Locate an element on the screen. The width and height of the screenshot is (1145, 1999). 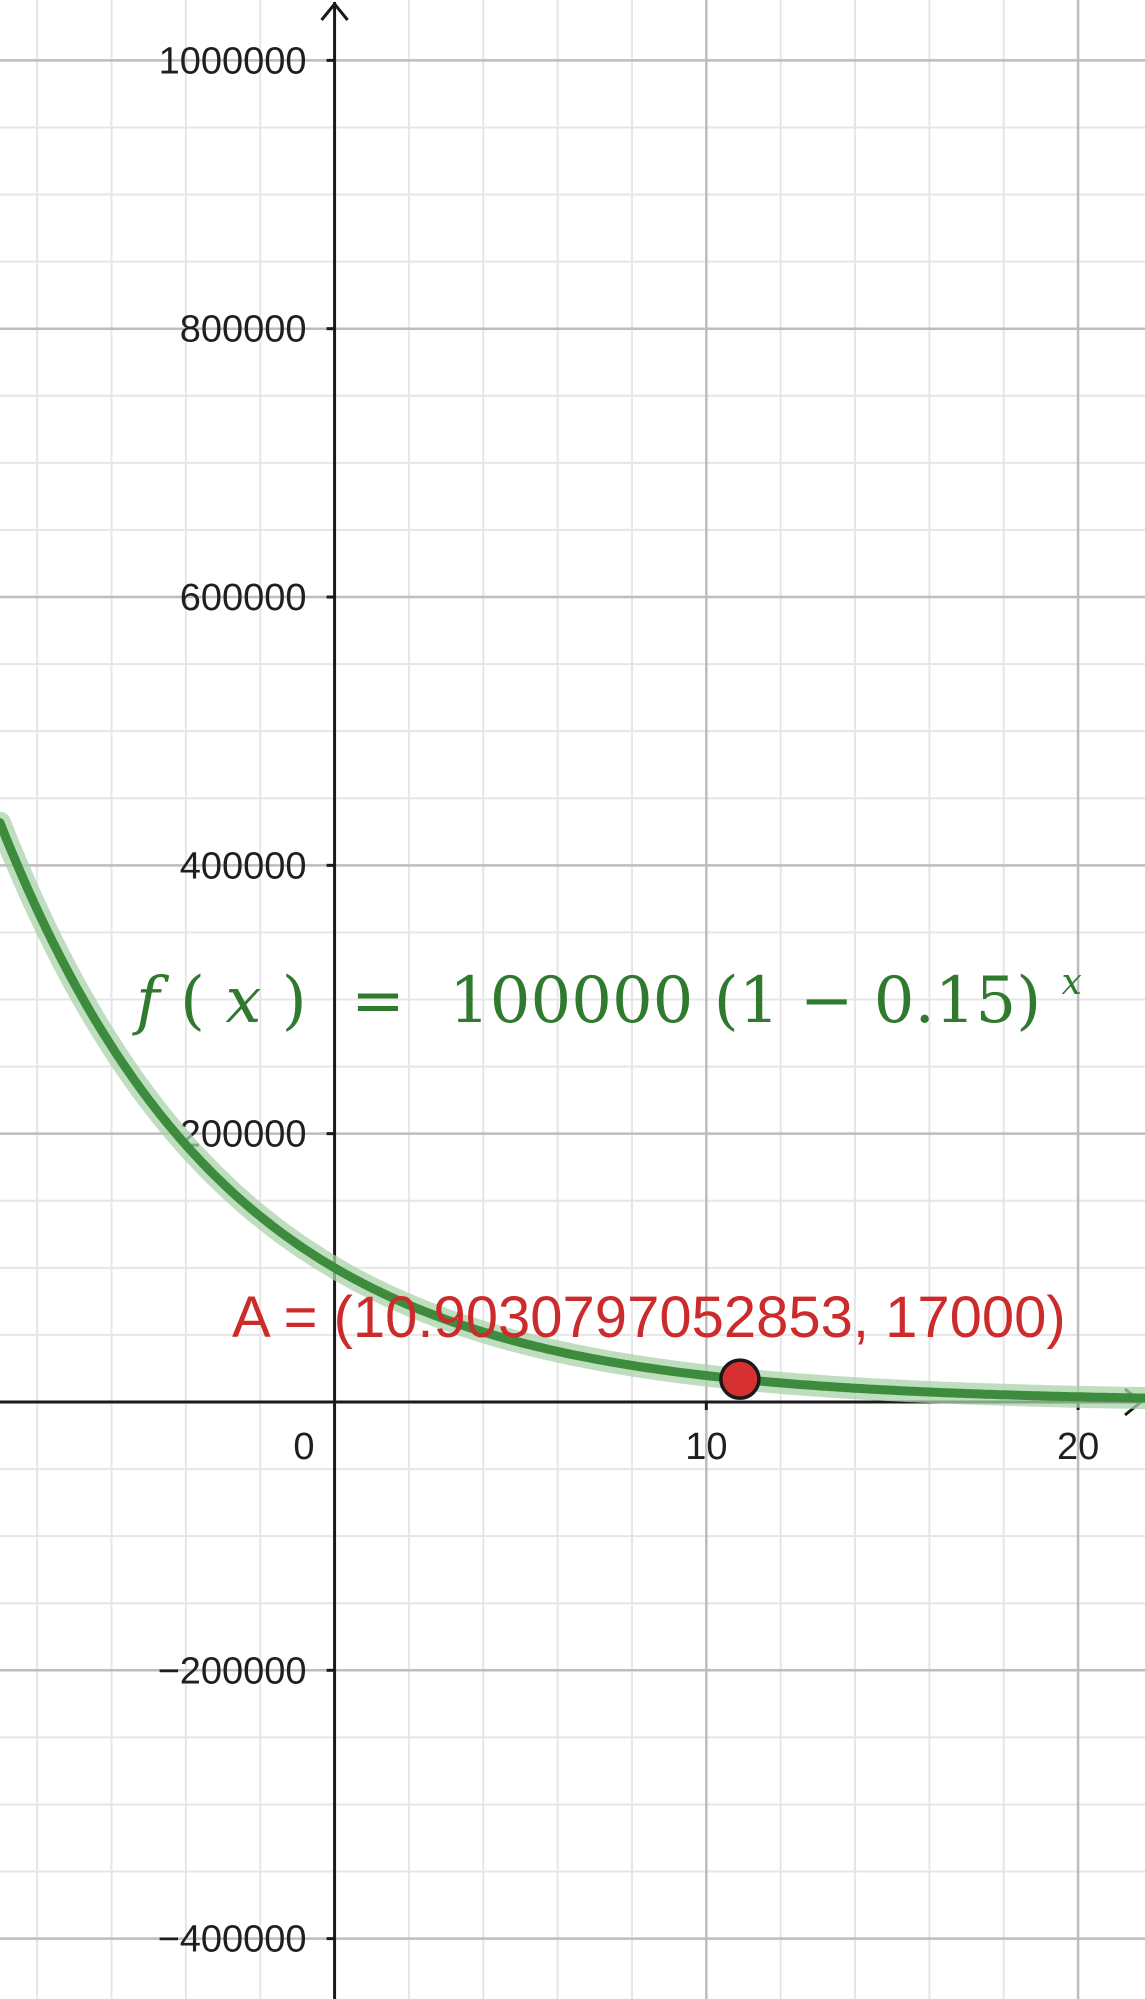
point-a-marker is located at coordinates (740, 1379).